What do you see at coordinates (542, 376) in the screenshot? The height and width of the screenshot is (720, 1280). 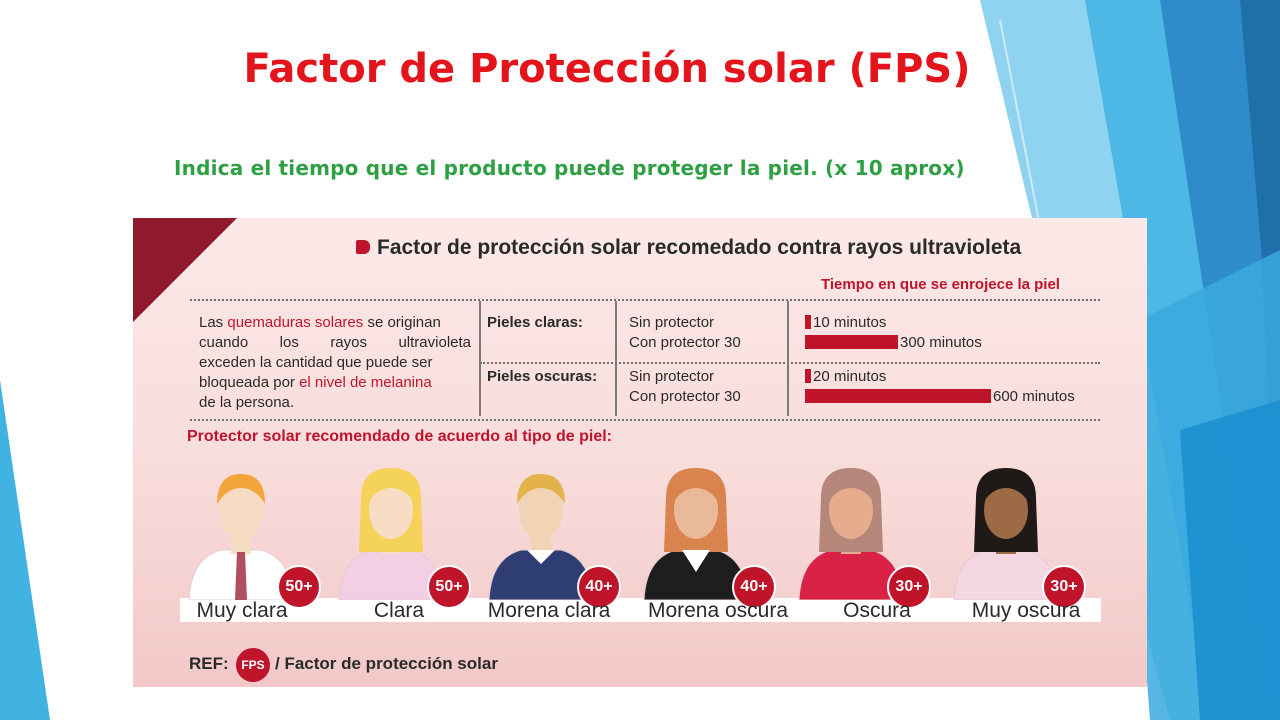 I see `row-skin-label: Pieles oscuras:` at bounding box center [542, 376].